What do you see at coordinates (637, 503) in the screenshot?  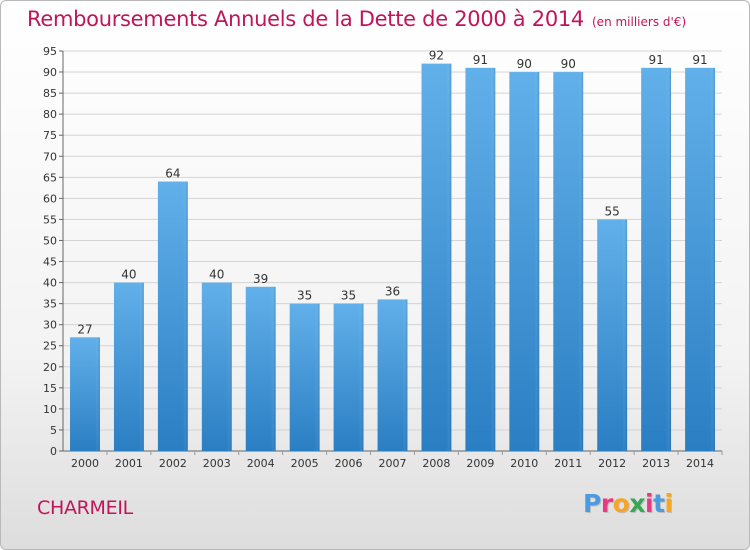 I see `logo-letter: x` at bounding box center [637, 503].